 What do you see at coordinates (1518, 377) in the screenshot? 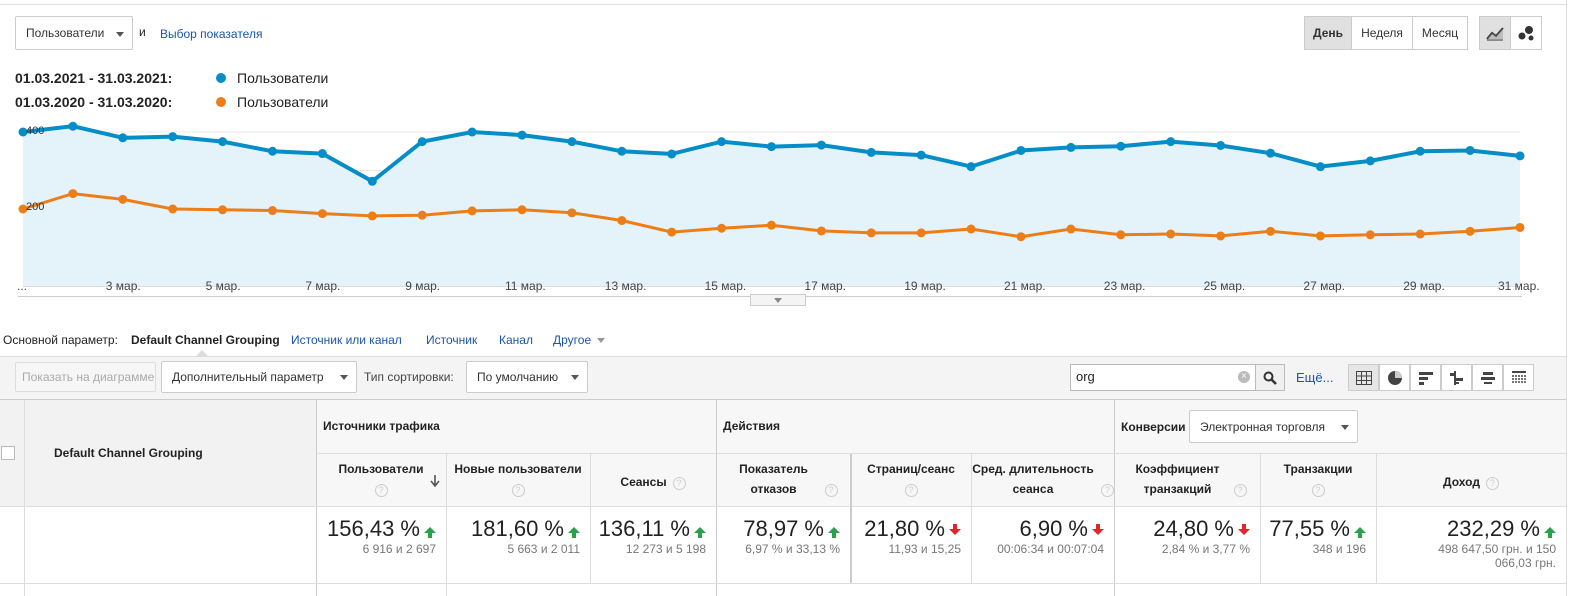
I see `view-pivot-button` at bounding box center [1518, 377].